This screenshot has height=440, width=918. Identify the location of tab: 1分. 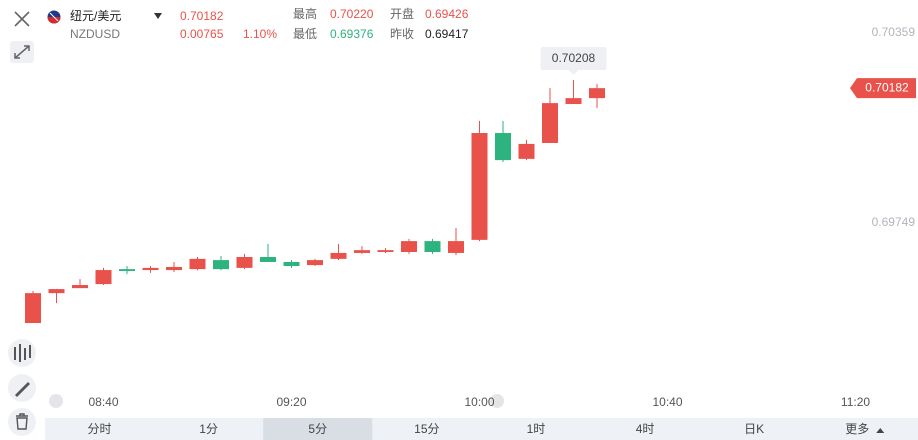
(208, 429).